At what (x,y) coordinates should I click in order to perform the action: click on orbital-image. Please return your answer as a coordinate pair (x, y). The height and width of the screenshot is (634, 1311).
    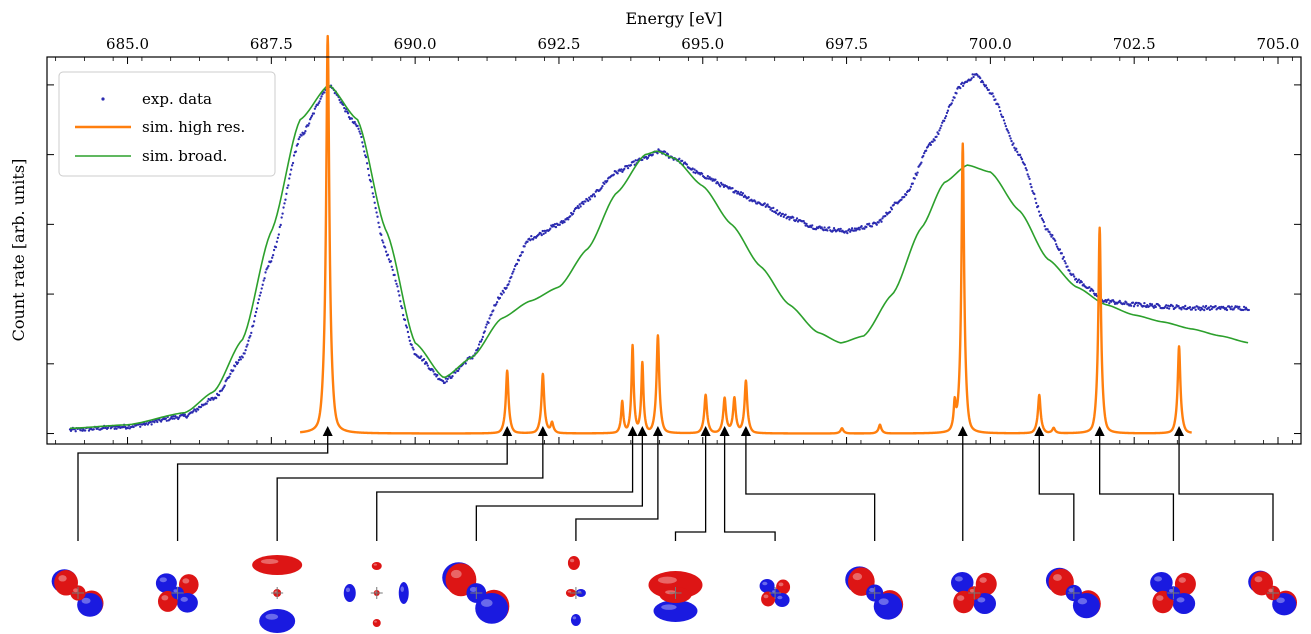
    Looking at the image, I should click on (77, 593).